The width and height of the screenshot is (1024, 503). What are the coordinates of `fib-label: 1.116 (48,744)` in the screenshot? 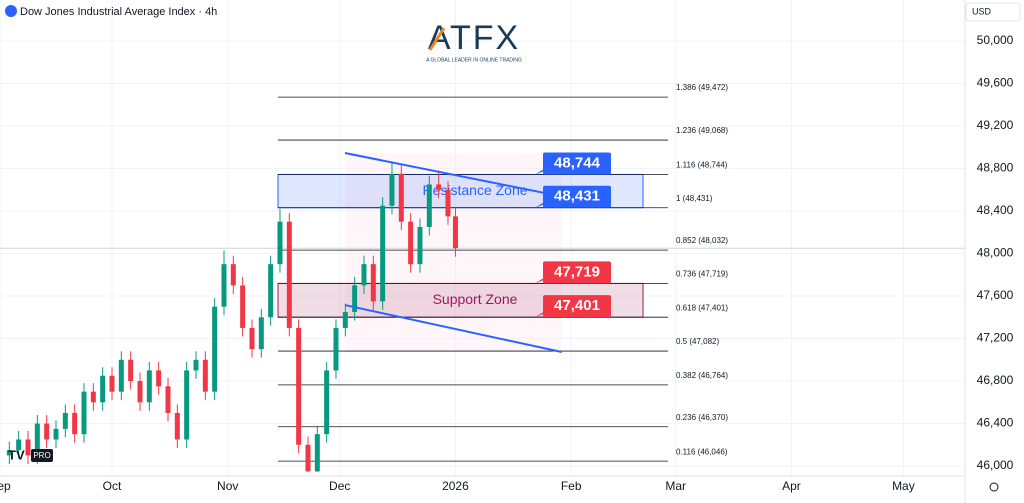 It's located at (702, 165).